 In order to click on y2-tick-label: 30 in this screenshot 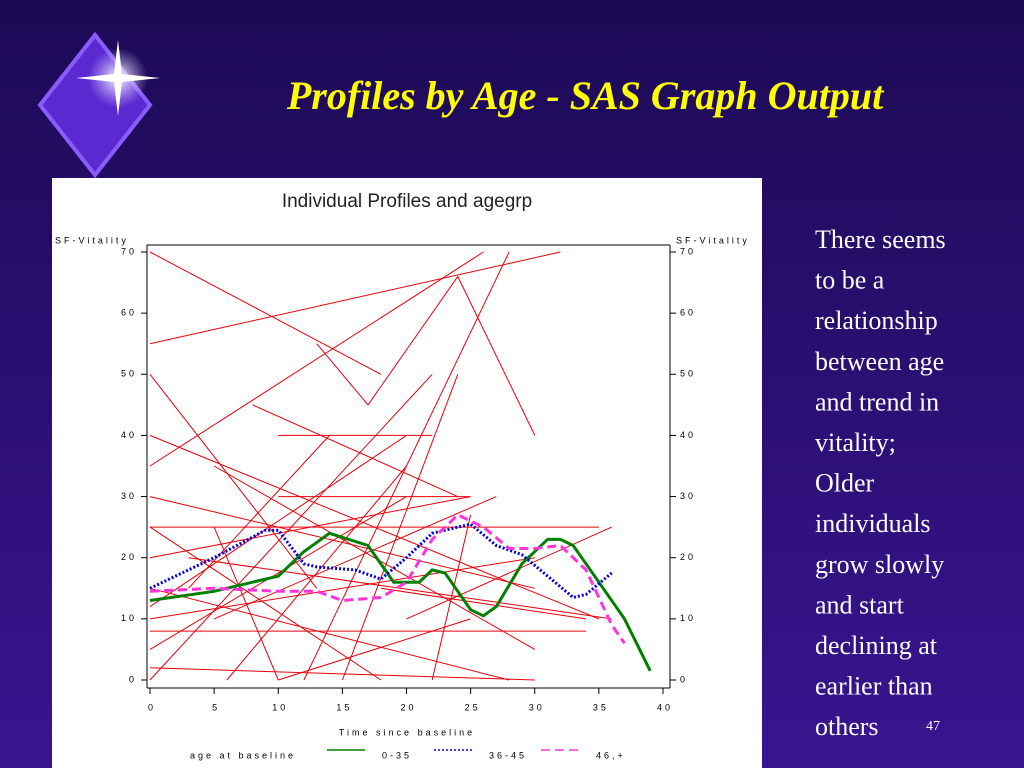, I will do `click(688, 496)`.